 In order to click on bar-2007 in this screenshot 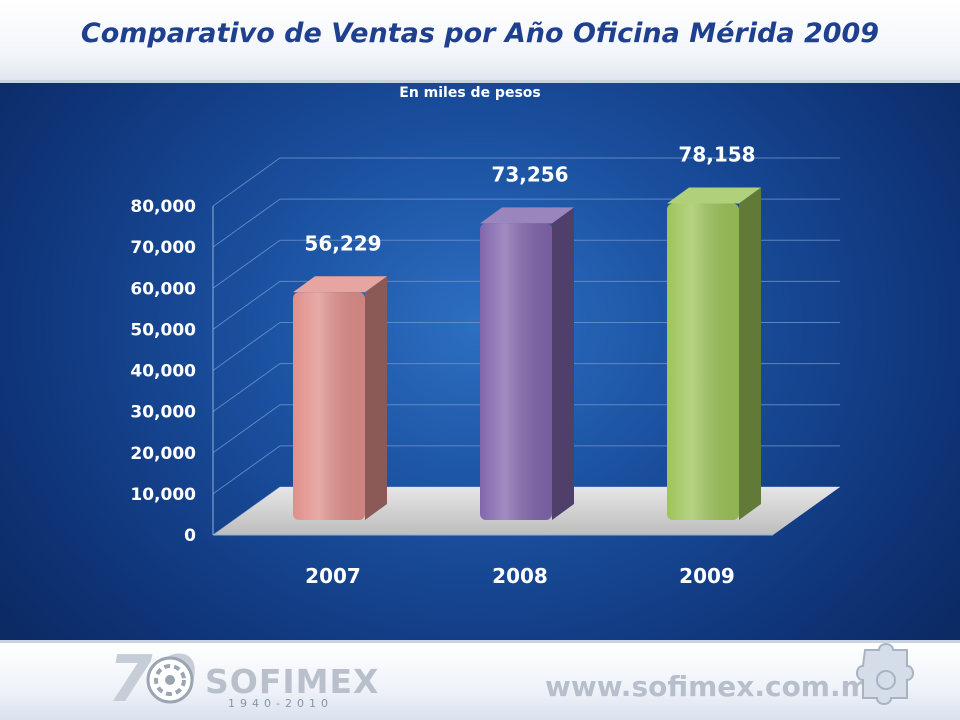, I will do `click(340, 398)`.